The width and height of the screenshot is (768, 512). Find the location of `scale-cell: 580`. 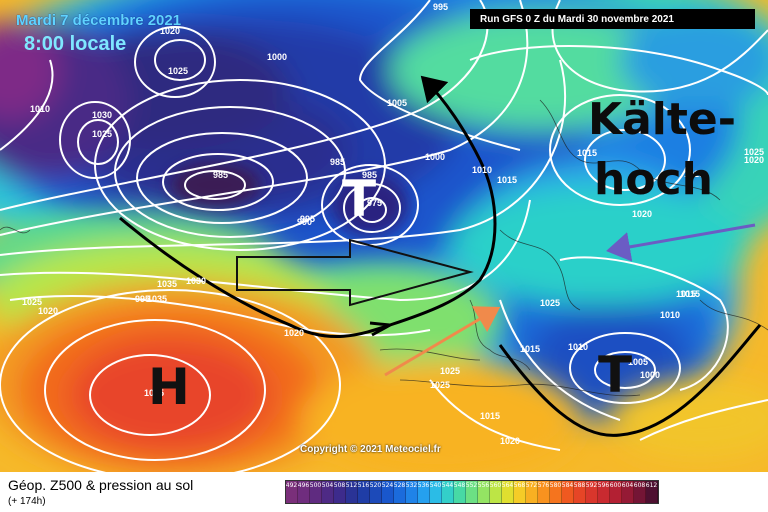

scale-cell: 580 is located at coordinates (556, 492).